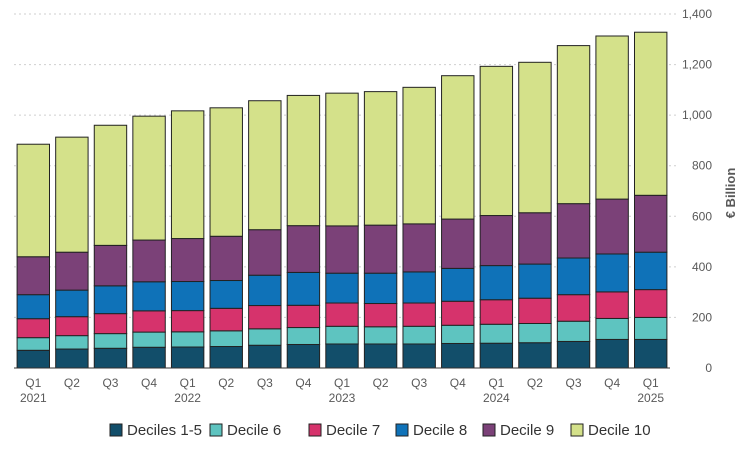 The width and height of the screenshot is (755, 449). Describe the element at coordinates (155, 430) in the screenshot. I see `legend-item: Deciles 1-5` at that location.